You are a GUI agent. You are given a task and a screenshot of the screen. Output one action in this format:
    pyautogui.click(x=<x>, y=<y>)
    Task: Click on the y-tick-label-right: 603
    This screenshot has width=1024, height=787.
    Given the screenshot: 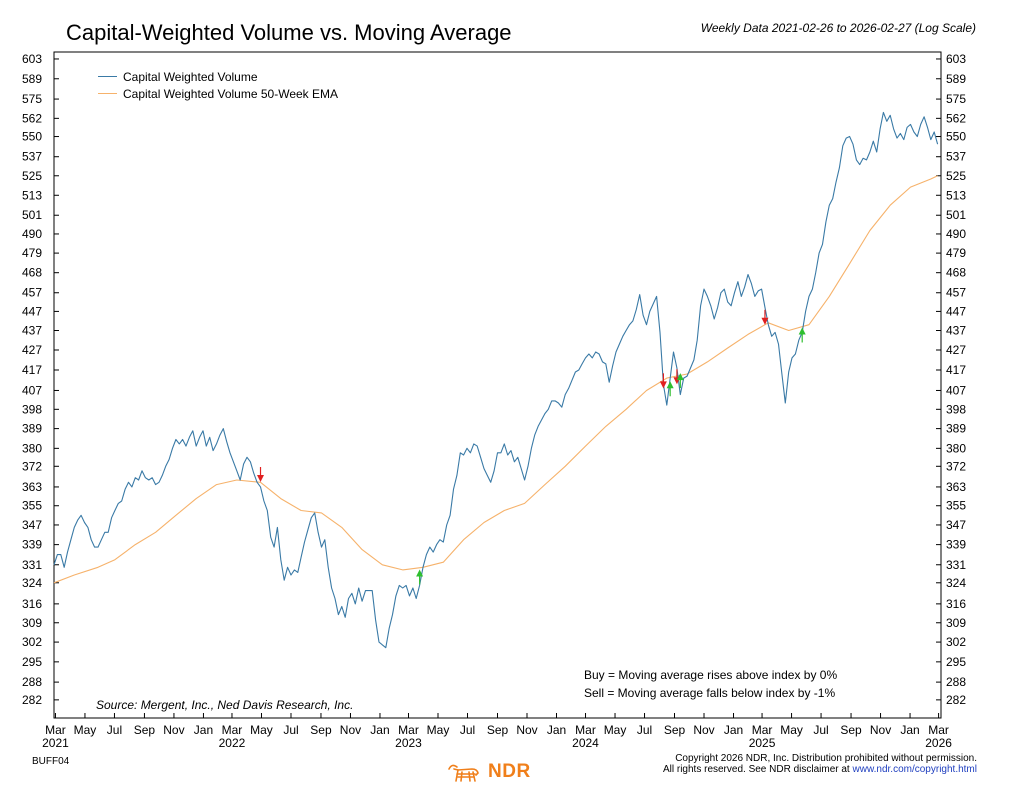 What is the action you would take?
    pyautogui.click(x=956, y=59)
    